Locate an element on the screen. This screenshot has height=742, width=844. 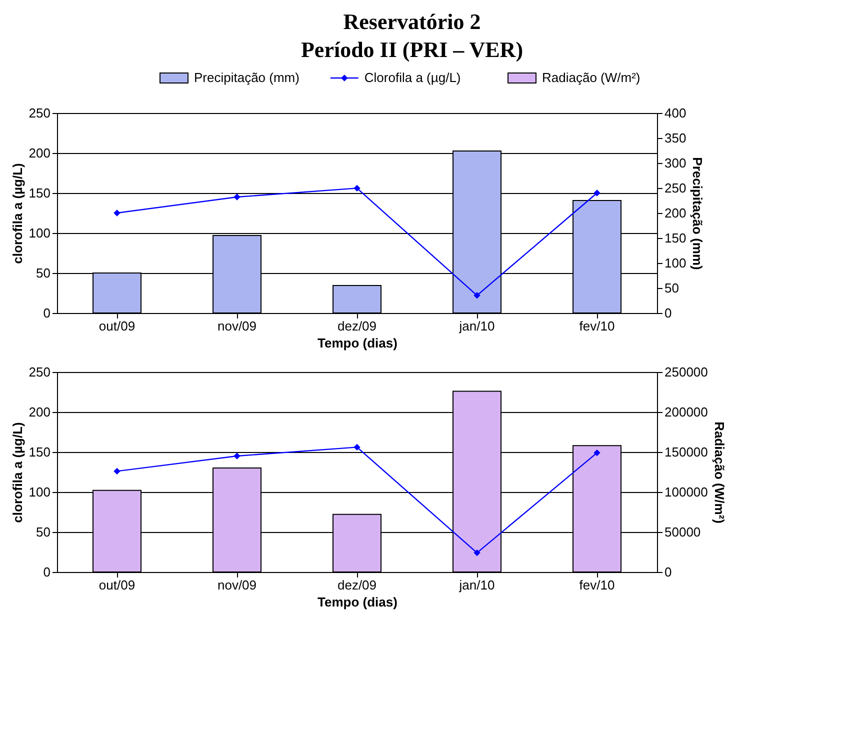
chart-subtitle: Período II (PRI – VER) is located at coordinates (412, 49).